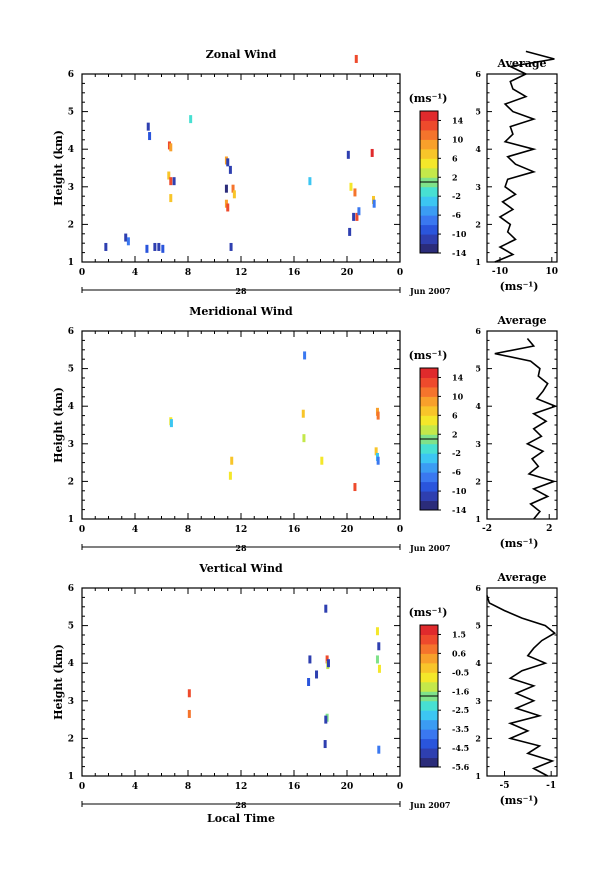 This screenshot has height=873, width=610. Describe the element at coordinates (478, 149) in the screenshot. I see `average-y-tick-label: 4` at that location.